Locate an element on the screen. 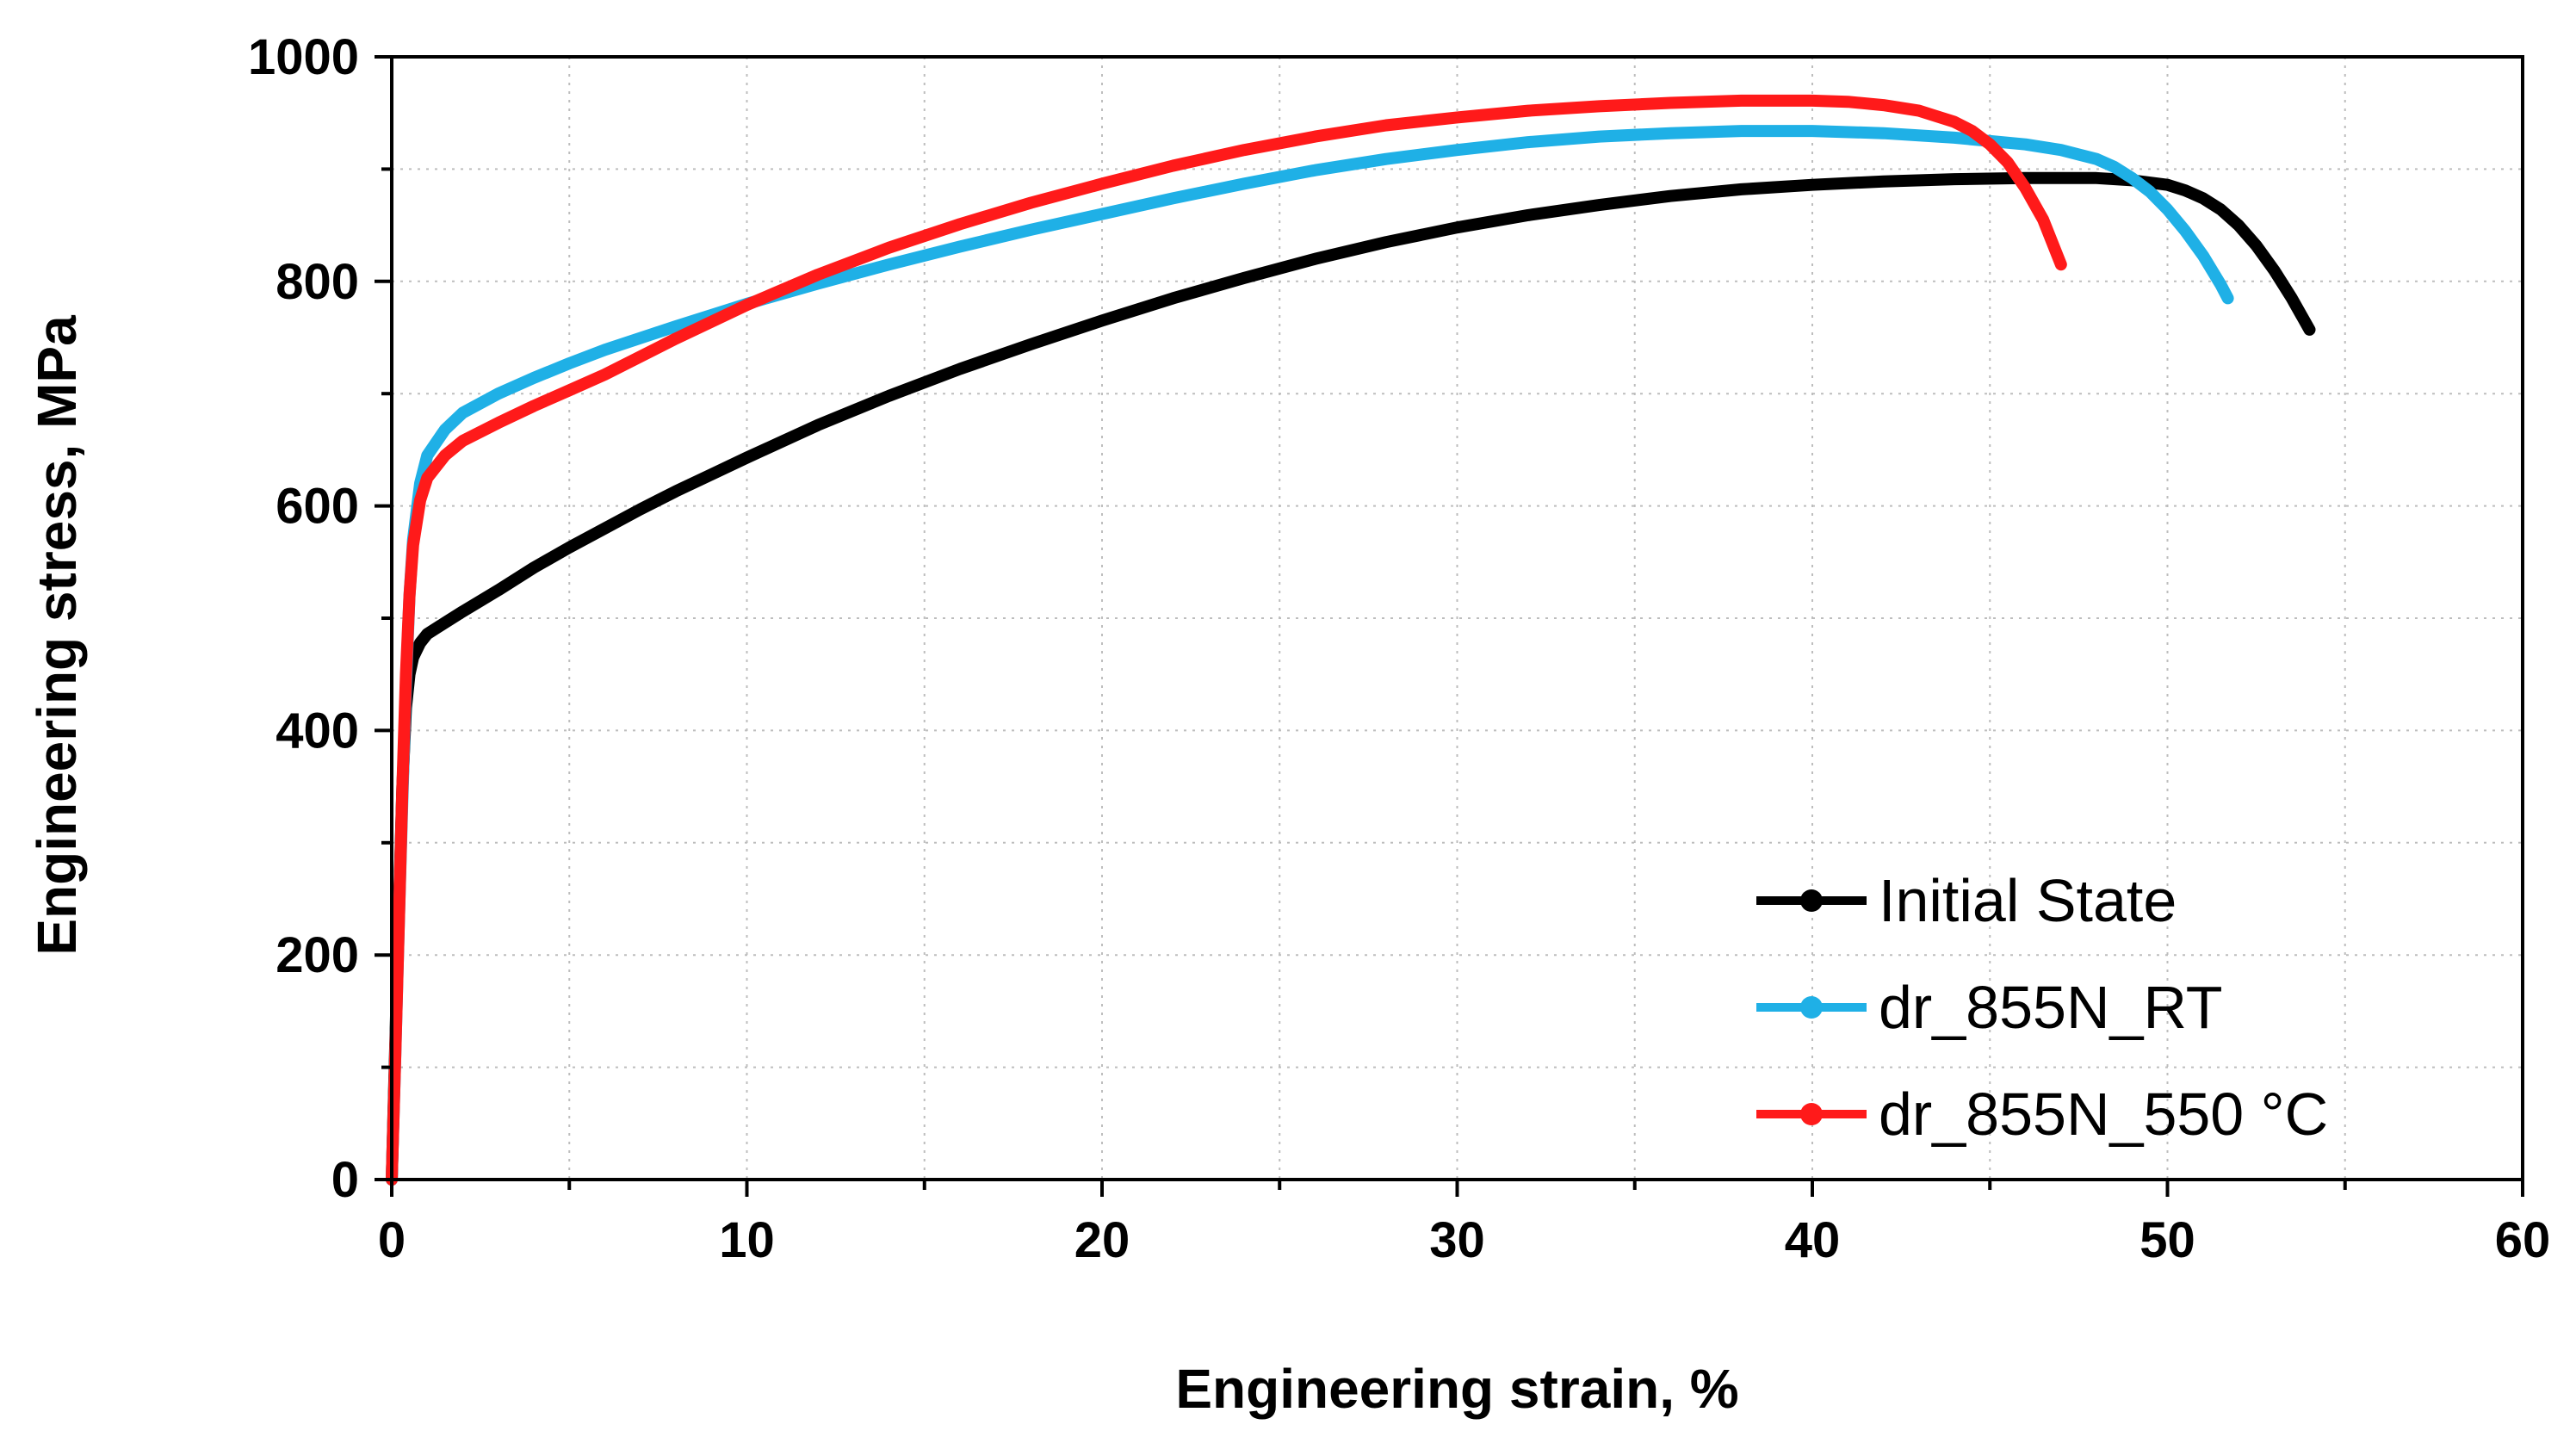 This screenshot has width=2576, height=1437. legend-marker-dr-855n-rt is located at coordinates (1812, 1007).